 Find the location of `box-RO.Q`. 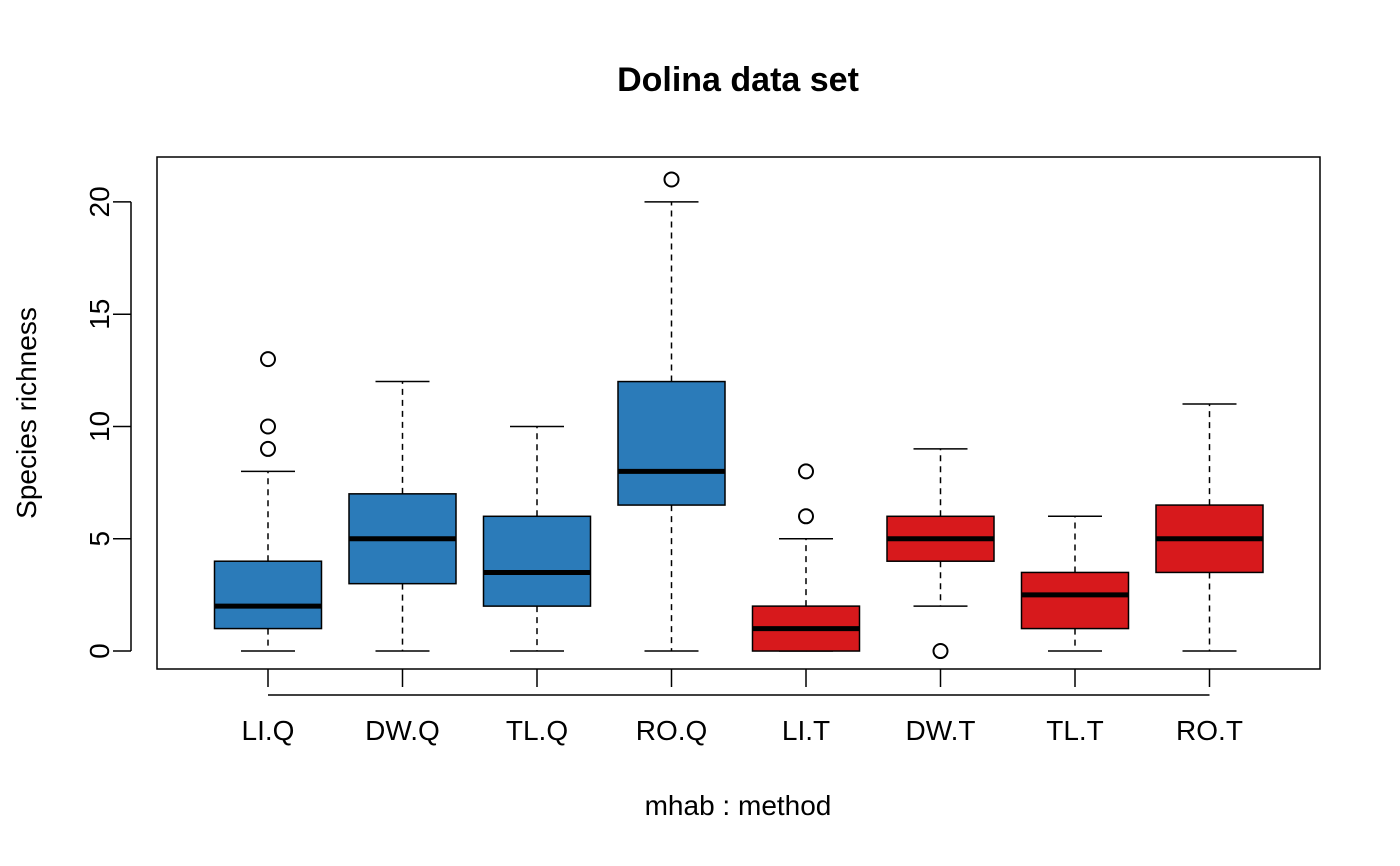

box-RO.Q is located at coordinates (671, 443).